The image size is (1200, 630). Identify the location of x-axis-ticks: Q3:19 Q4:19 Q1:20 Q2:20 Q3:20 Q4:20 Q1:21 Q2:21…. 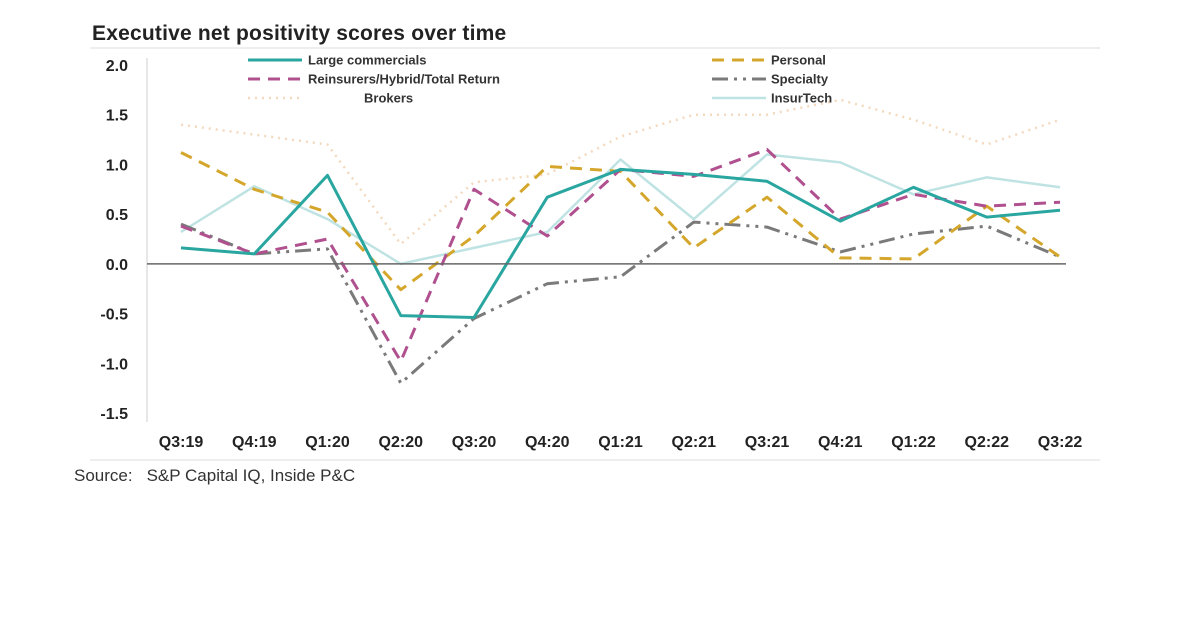
(621, 442).